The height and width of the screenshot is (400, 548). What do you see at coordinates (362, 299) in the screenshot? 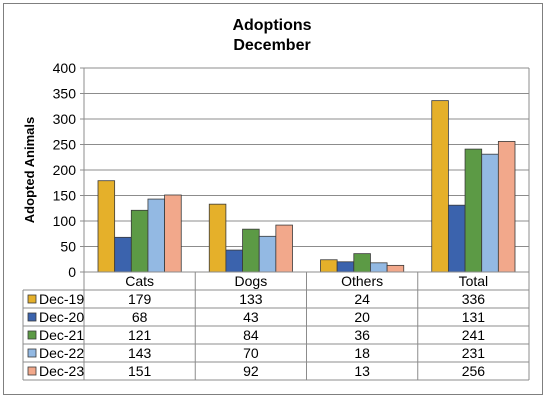
I see `data-label: 24` at bounding box center [362, 299].